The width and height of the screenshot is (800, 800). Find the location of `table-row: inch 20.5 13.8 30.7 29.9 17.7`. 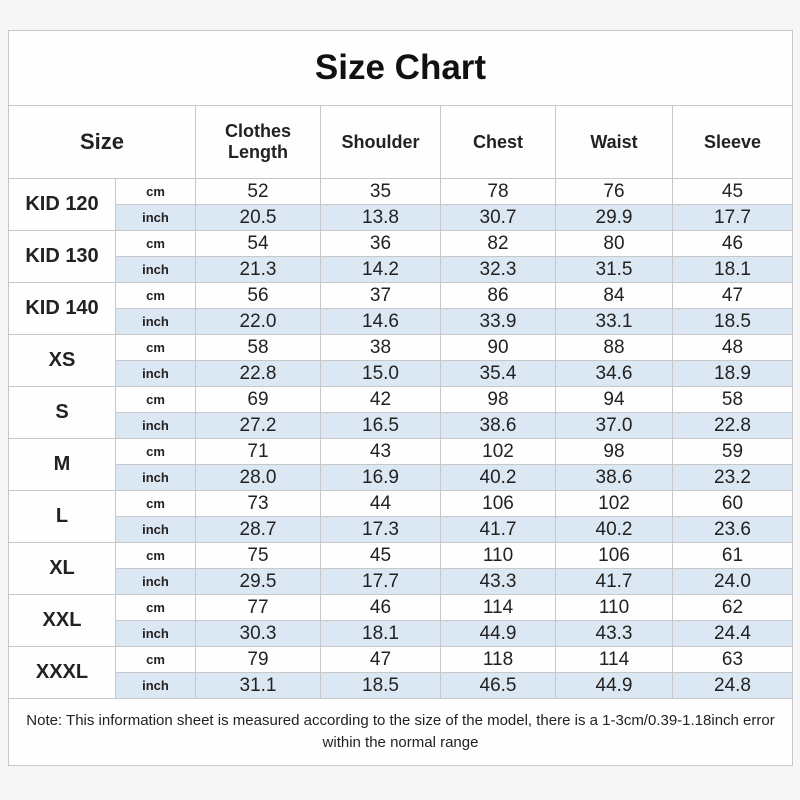

table-row: inch 20.5 13.8 30.7 29.9 17.7 is located at coordinates (401, 217).